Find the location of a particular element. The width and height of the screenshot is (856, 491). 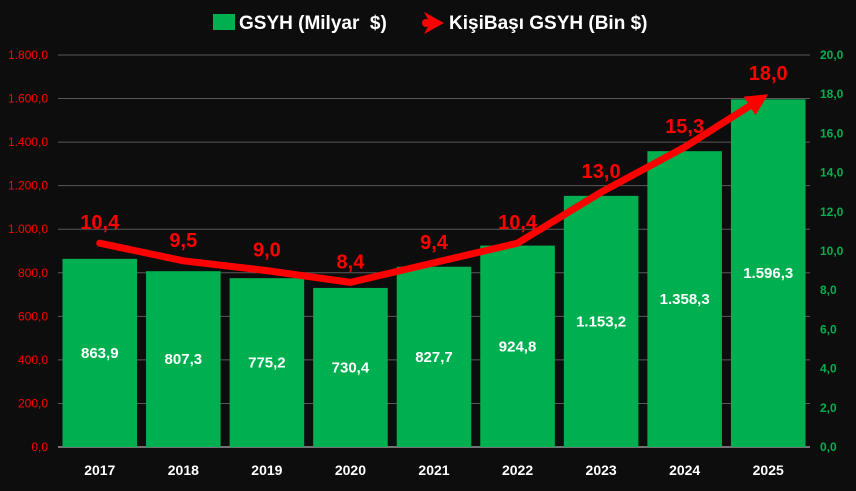

legend: GSYH (Milyar $) KişiBaşı GSYH (Bin $) is located at coordinates (430, 23).